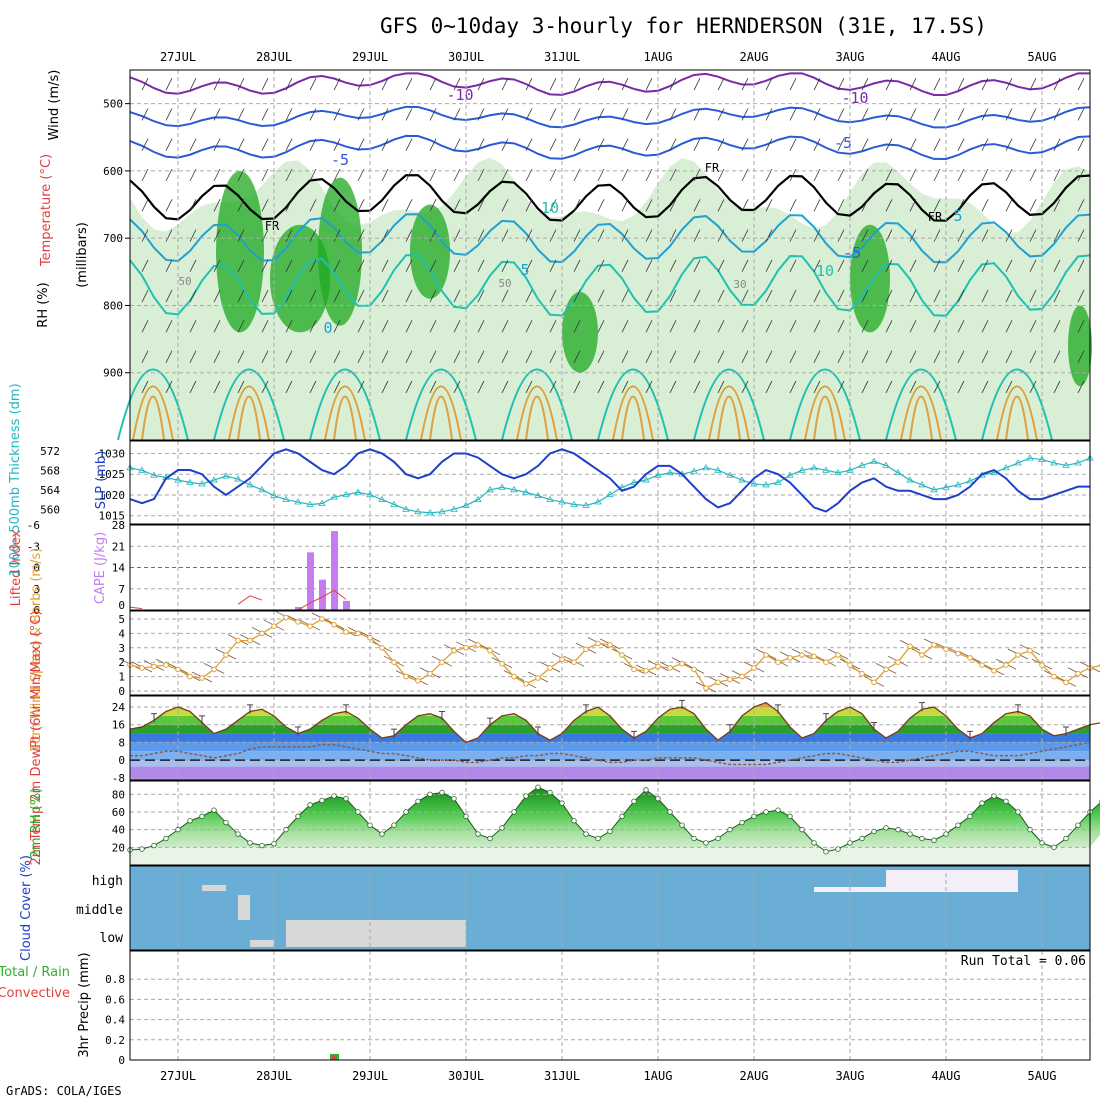 The height and width of the screenshot is (1100, 1100). What do you see at coordinates (50, 470) in the screenshot?
I see `thickness-tick: 568` at bounding box center [50, 470].